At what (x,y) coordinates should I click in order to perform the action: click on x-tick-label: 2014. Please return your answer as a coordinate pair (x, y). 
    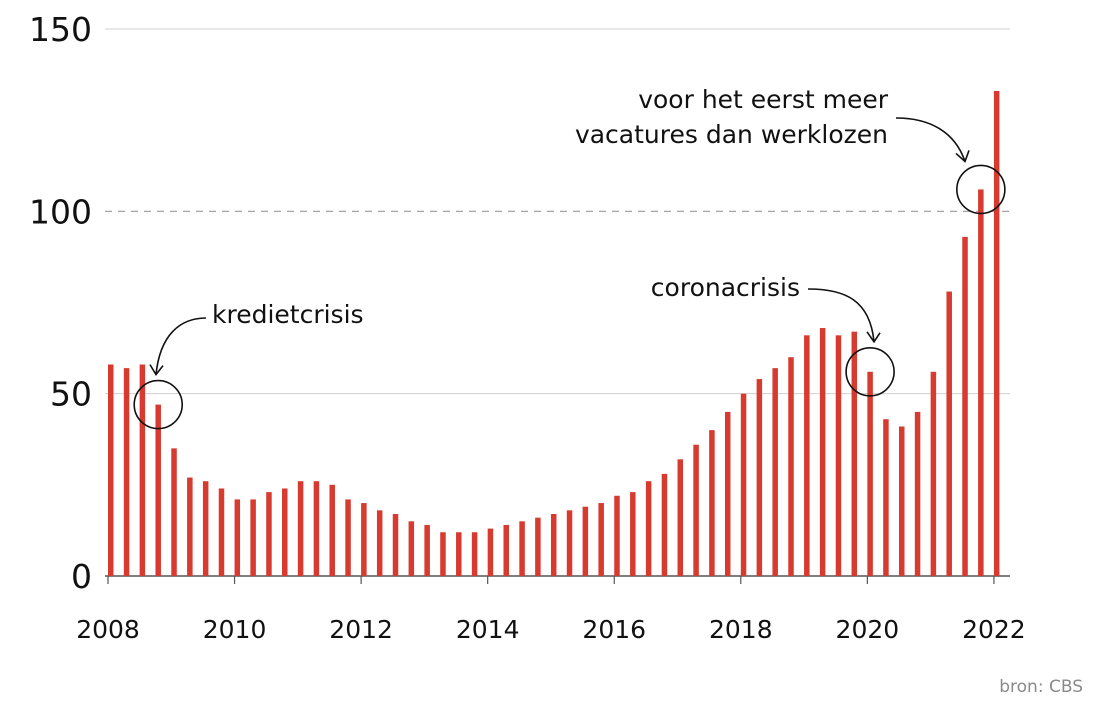
    Looking at the image, I should click on (488, 629).